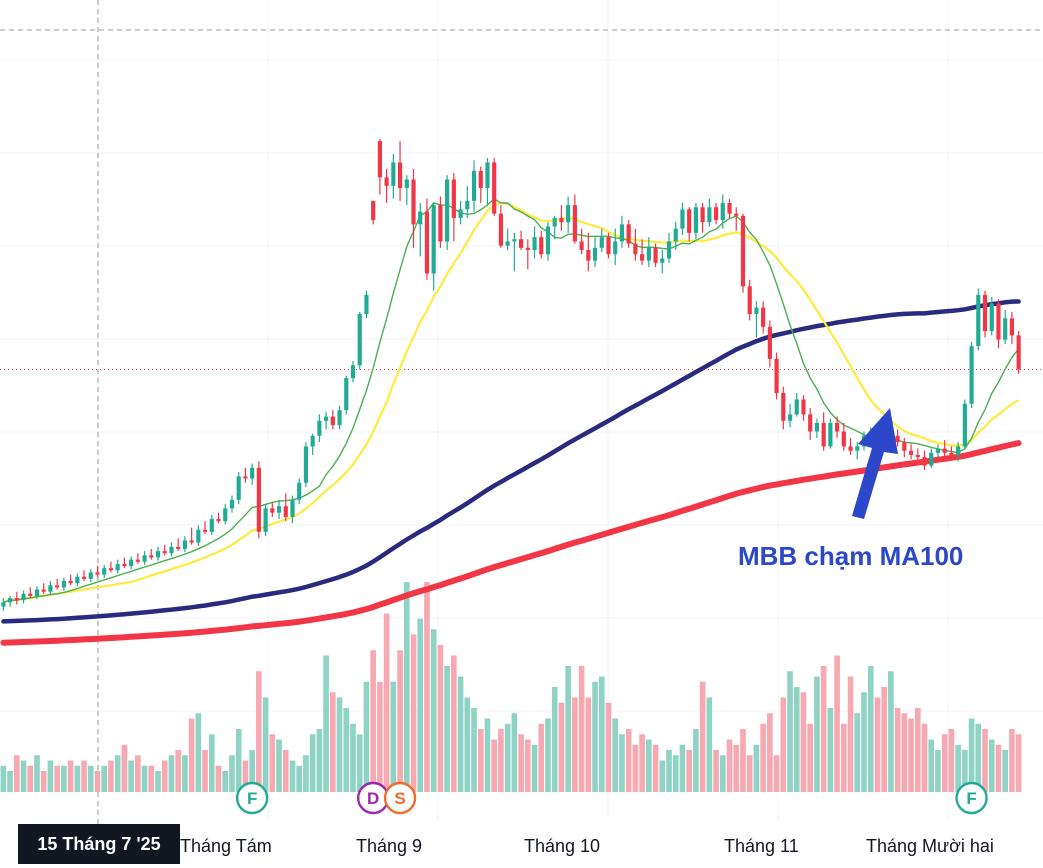 The width and height of the screenshot is (1043, 868). I want to click on event-badge-label: F, so click(252, 798).